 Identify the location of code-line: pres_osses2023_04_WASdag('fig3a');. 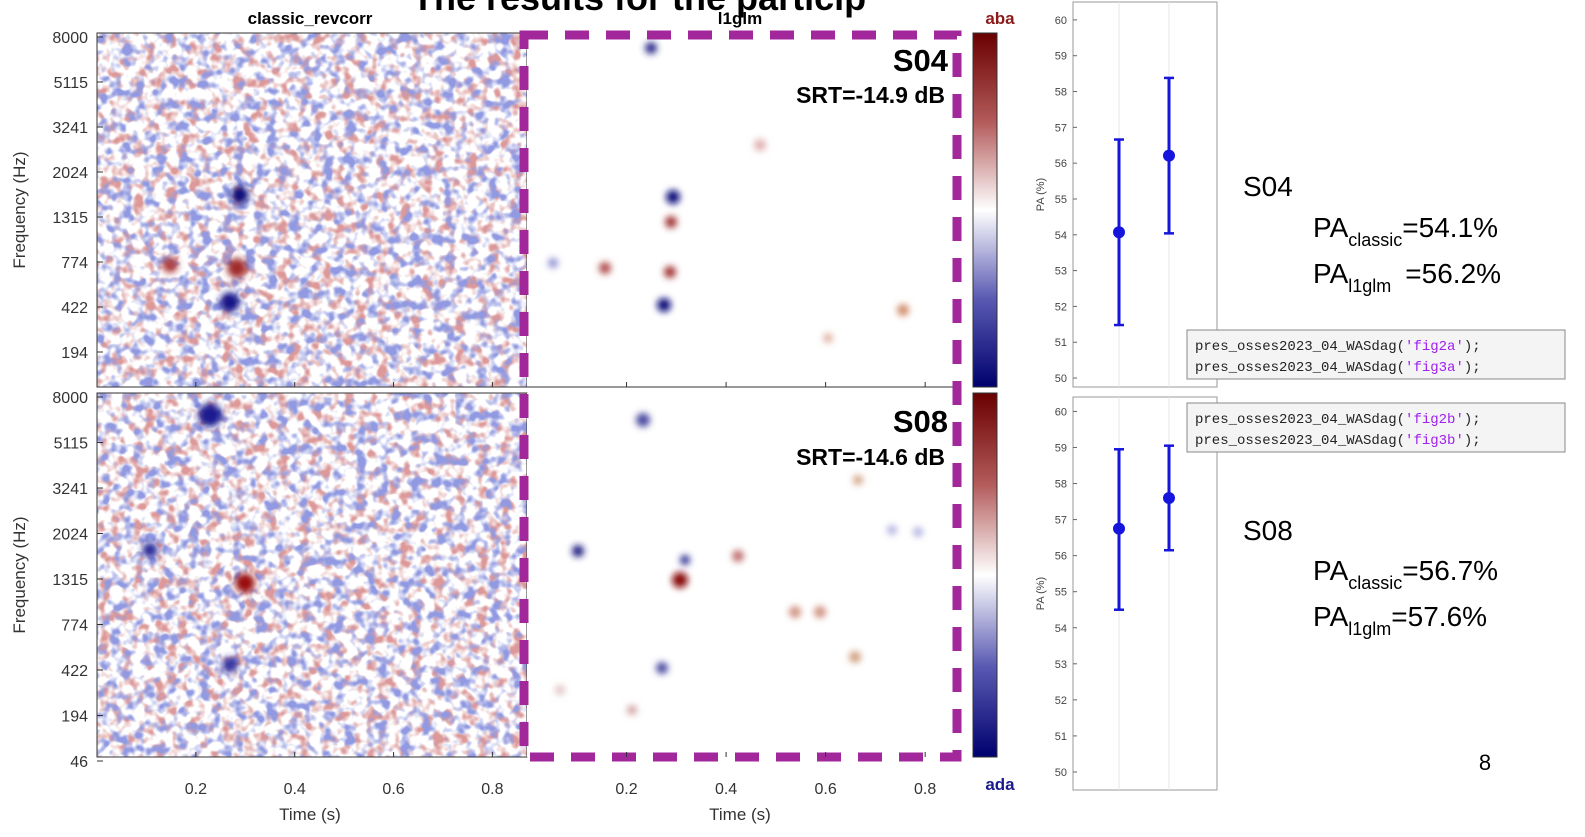
(1338, 368).